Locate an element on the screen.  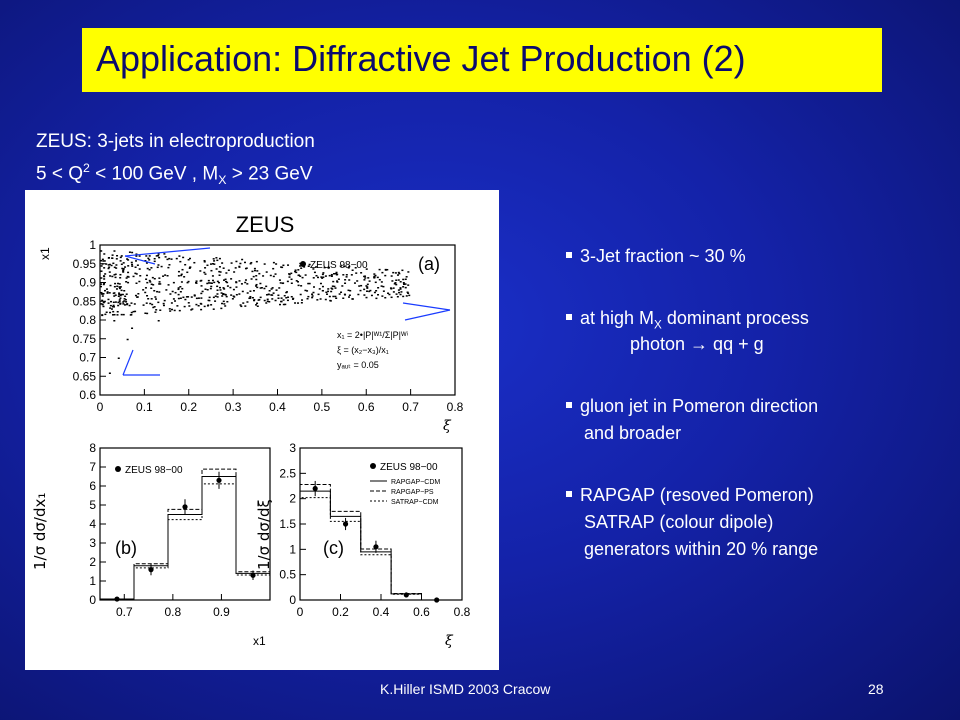
hist-ytick: 0.5 is located at coordinates (287, 575).